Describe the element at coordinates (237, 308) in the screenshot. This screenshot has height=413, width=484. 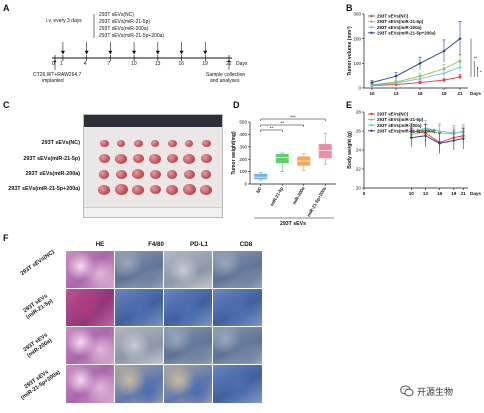
I see `histology-tile-mir21-cd8` at that location.